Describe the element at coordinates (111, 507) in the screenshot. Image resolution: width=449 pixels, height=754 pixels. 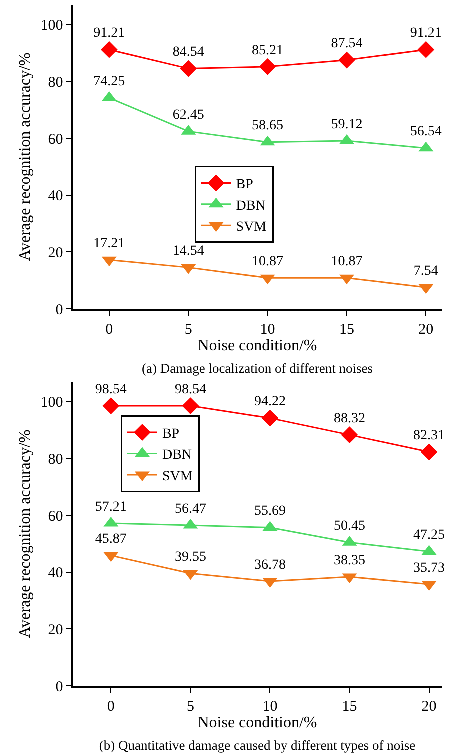
I see `data-label: 57.21` at that location.